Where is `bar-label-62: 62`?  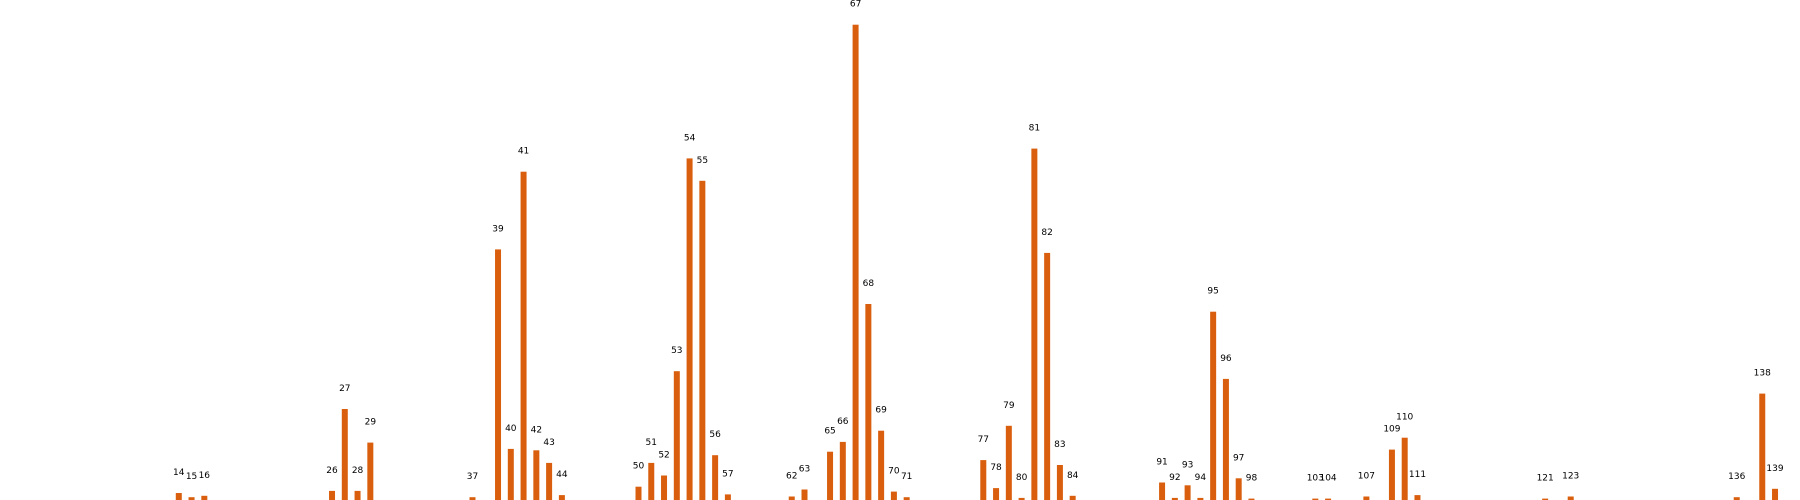
bar-label-62: 62 is located at coordinates (791, 477).